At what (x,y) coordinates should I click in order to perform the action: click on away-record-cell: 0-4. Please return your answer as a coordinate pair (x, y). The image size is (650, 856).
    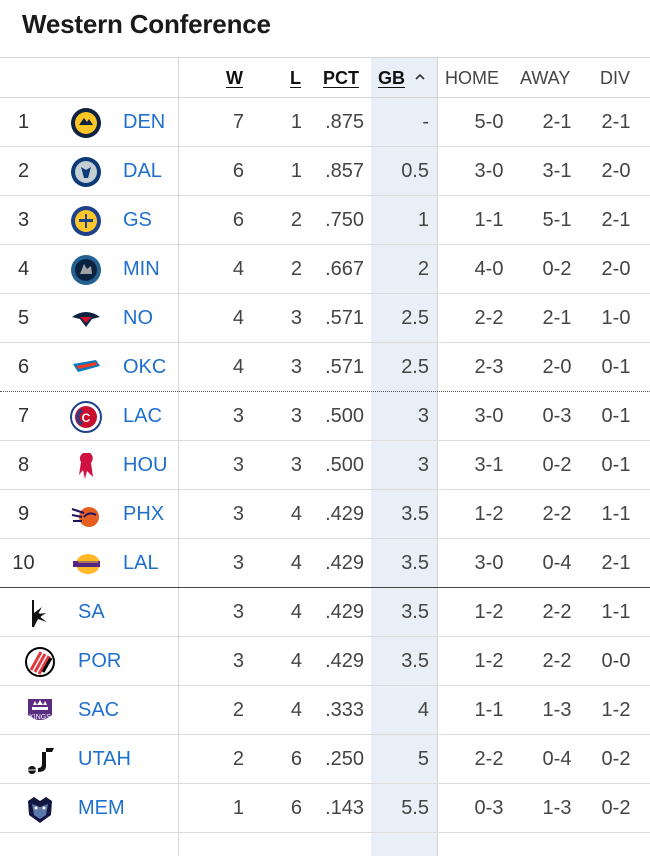
    Looking at the image, I should click on (557, 759).